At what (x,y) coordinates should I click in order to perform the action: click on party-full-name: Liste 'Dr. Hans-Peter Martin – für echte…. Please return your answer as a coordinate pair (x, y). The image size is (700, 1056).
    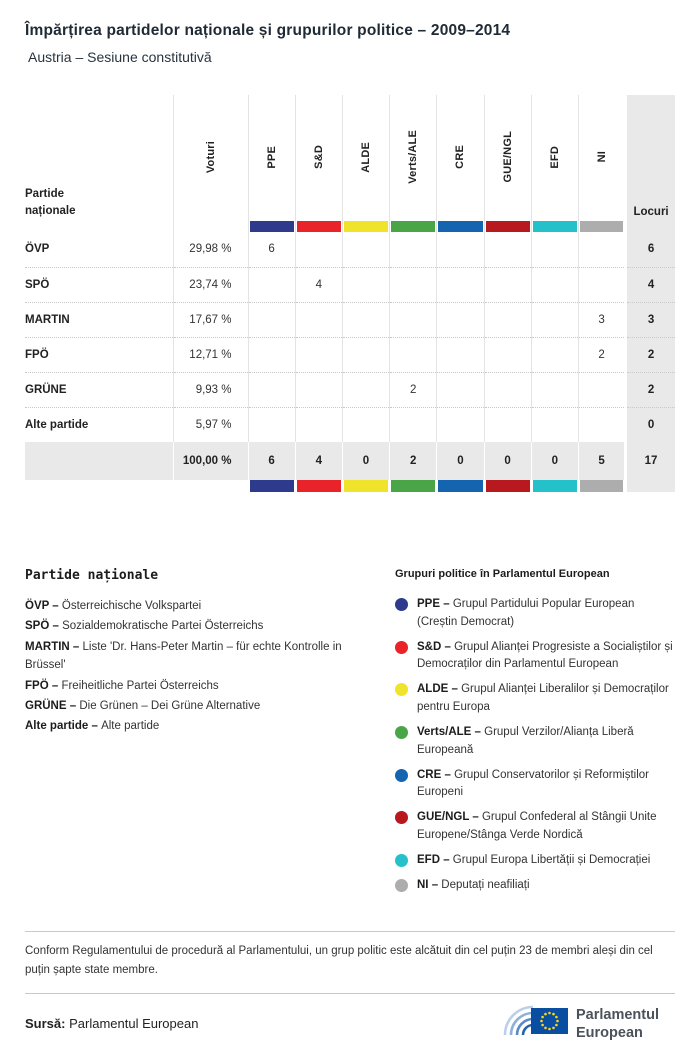
    Looking at the image, I should click on (183, 656).